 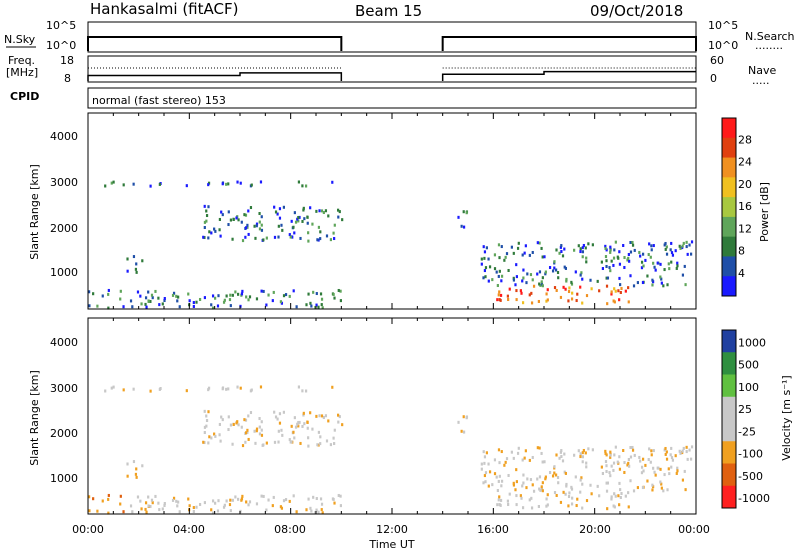 I want to click on power-colorbar-tick: 28, so click(x=745, y=139).